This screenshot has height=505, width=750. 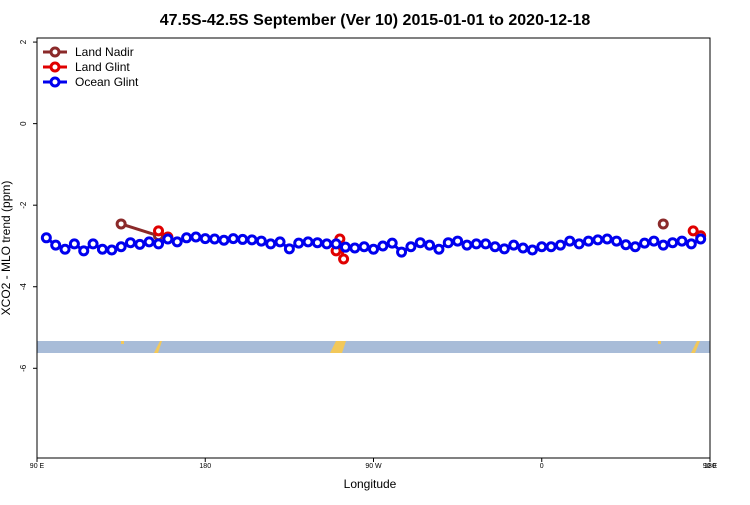 I want to click on legend-label: Land Nadir, so click(x=104, y=52).